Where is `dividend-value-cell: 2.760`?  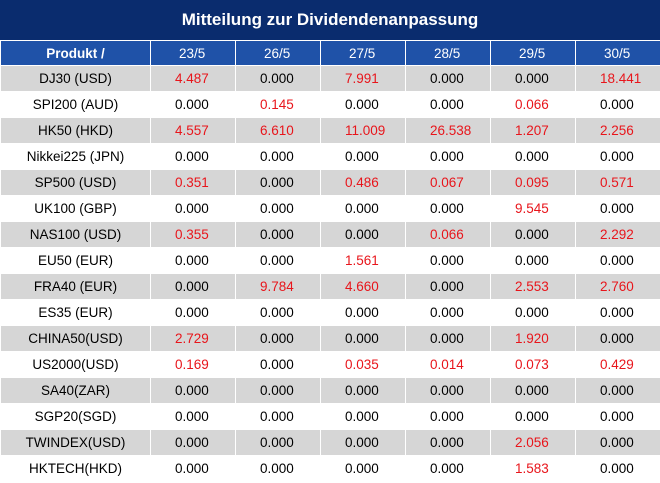 dividend-value-cell: 2.760 is located at coordinates (617, 286).